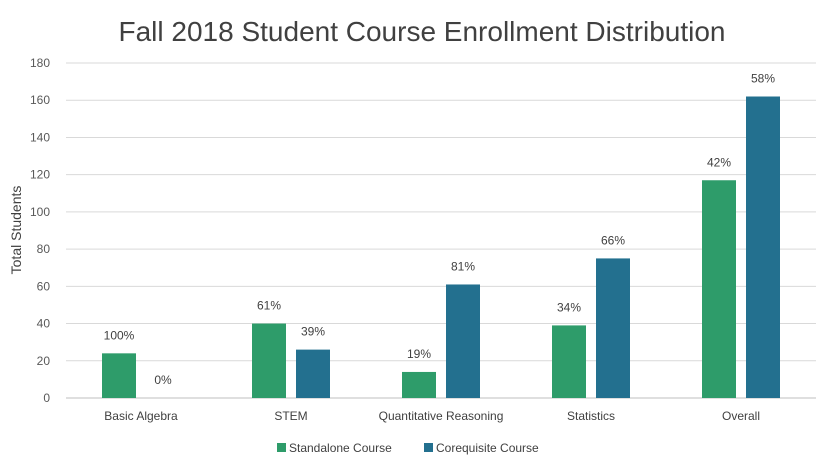 The width and height of the screenshot is (820, 468). I want to click on data-label: 34%, so click(569, 307).